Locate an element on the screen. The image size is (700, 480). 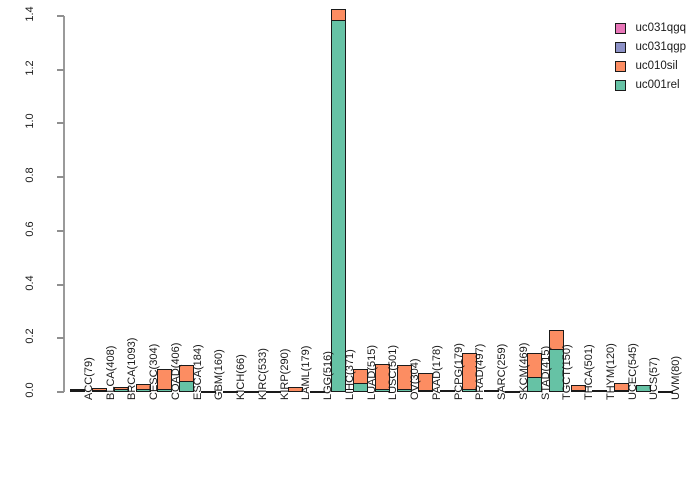
bar-ov304 is located at coordinates (404, 378).